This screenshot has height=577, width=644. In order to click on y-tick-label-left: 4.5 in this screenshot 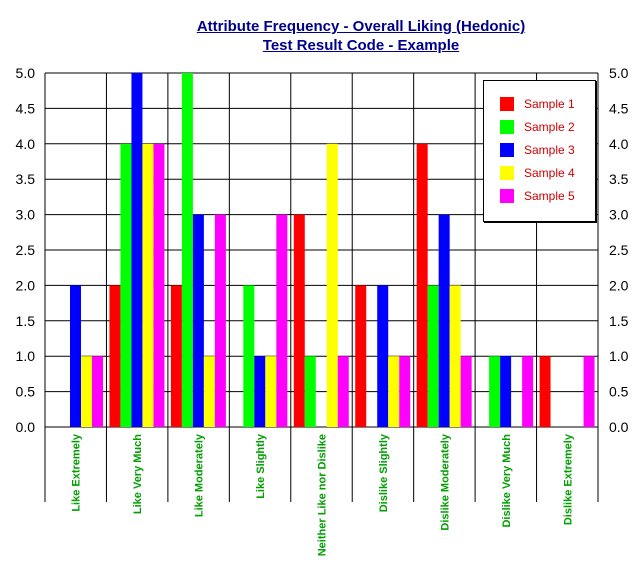, I will do `click(26, 108)`.